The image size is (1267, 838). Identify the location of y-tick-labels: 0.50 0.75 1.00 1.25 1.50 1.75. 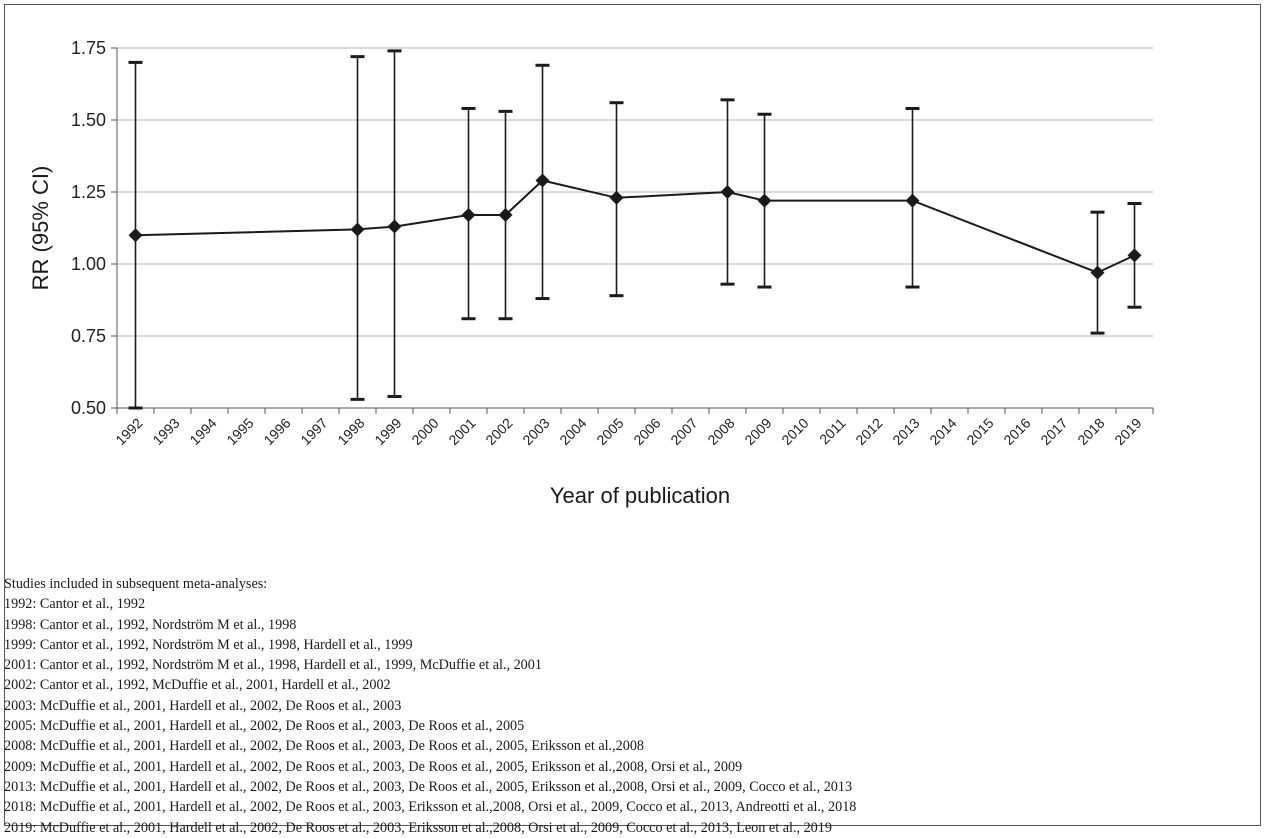
(88, 228).